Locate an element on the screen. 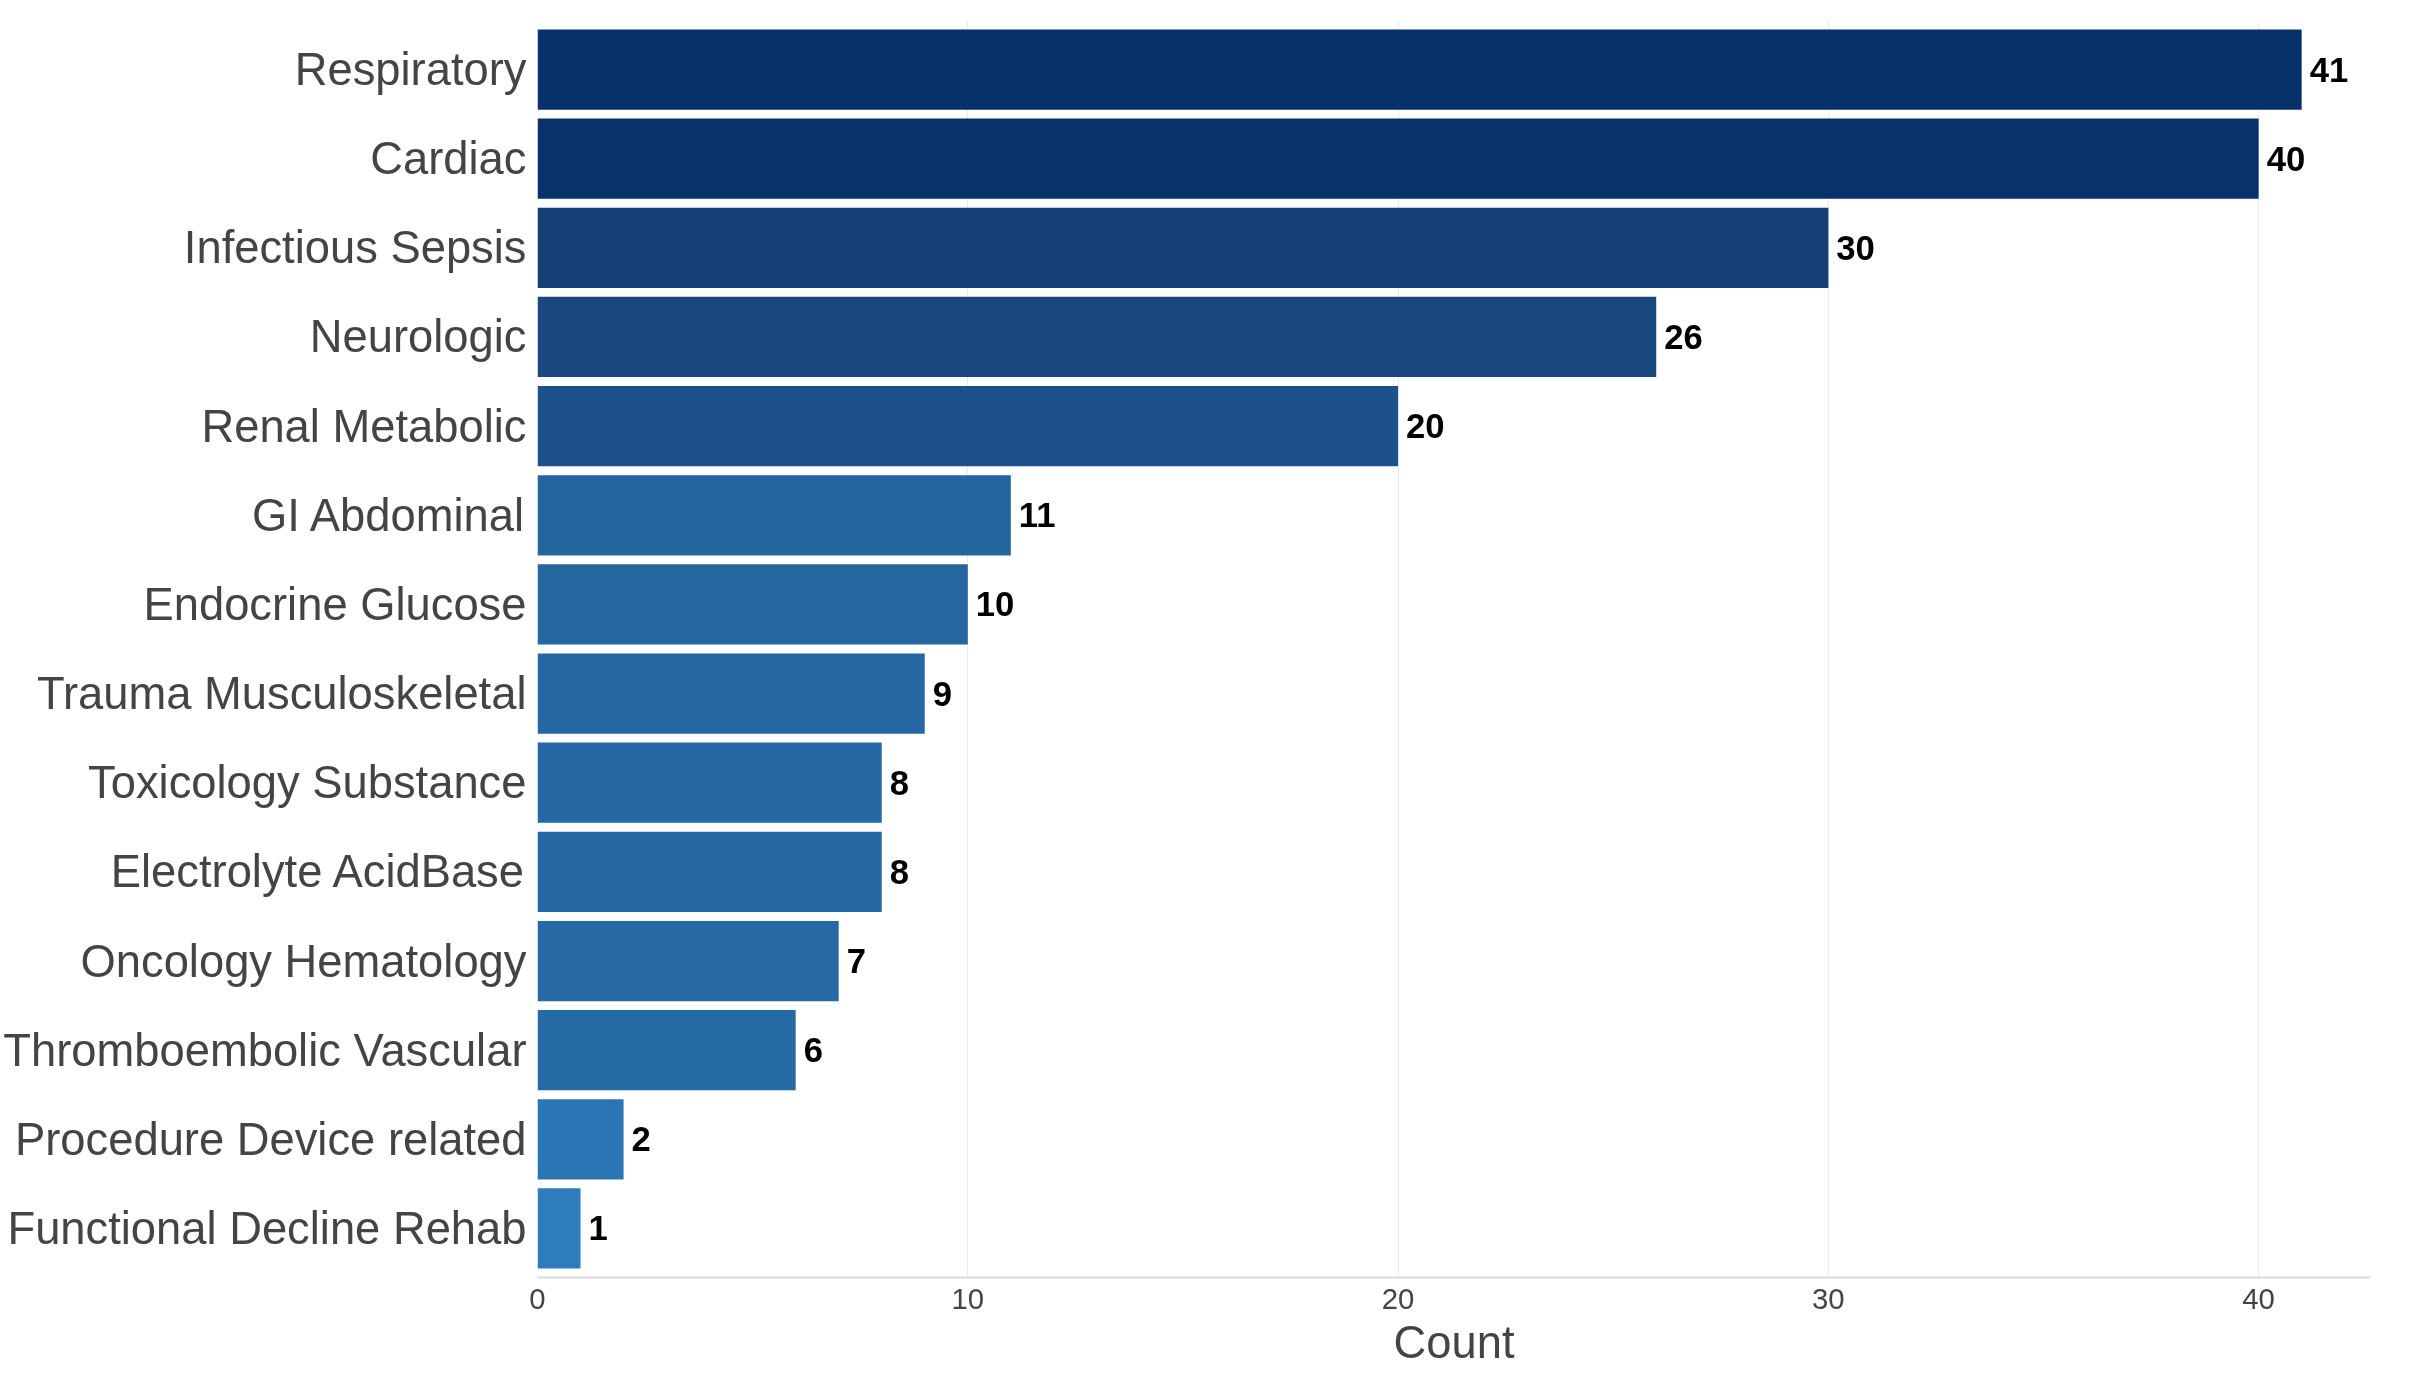 The height and width of the screenshot is (1381, 2431). y-tick-label: Thromboembolic Vascular is located at coordinates (265, 1050).